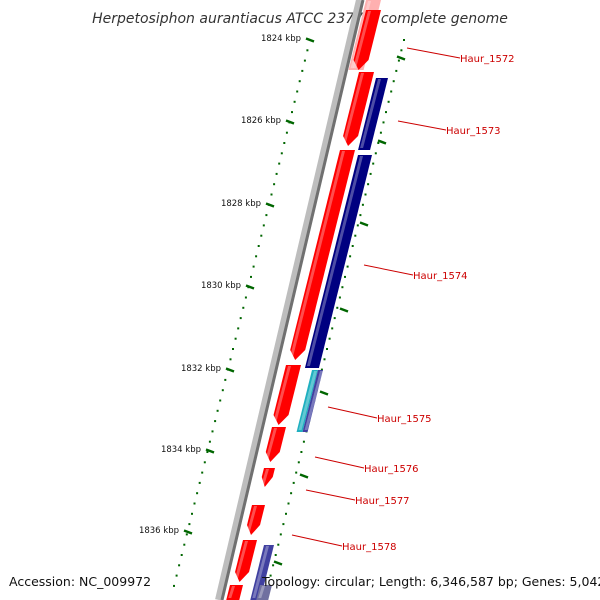 Image resolution: width=600 pixels, height=600 pixels. I want to click on gene-haur-1578-highlight, so click(260, 572).